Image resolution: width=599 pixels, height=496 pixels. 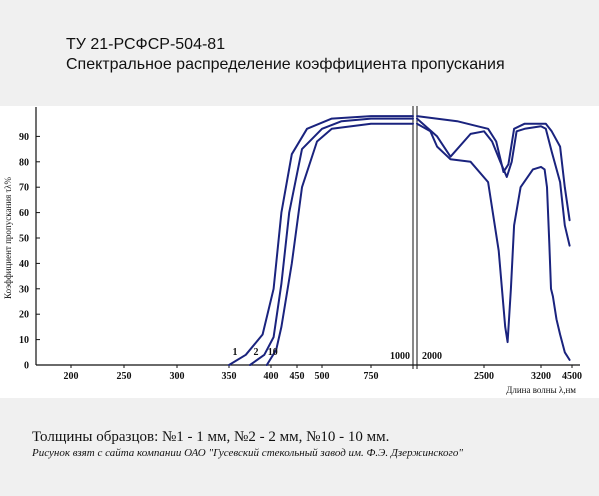 I want to click on x-tick-label: 350, so click(x=229, y=376).